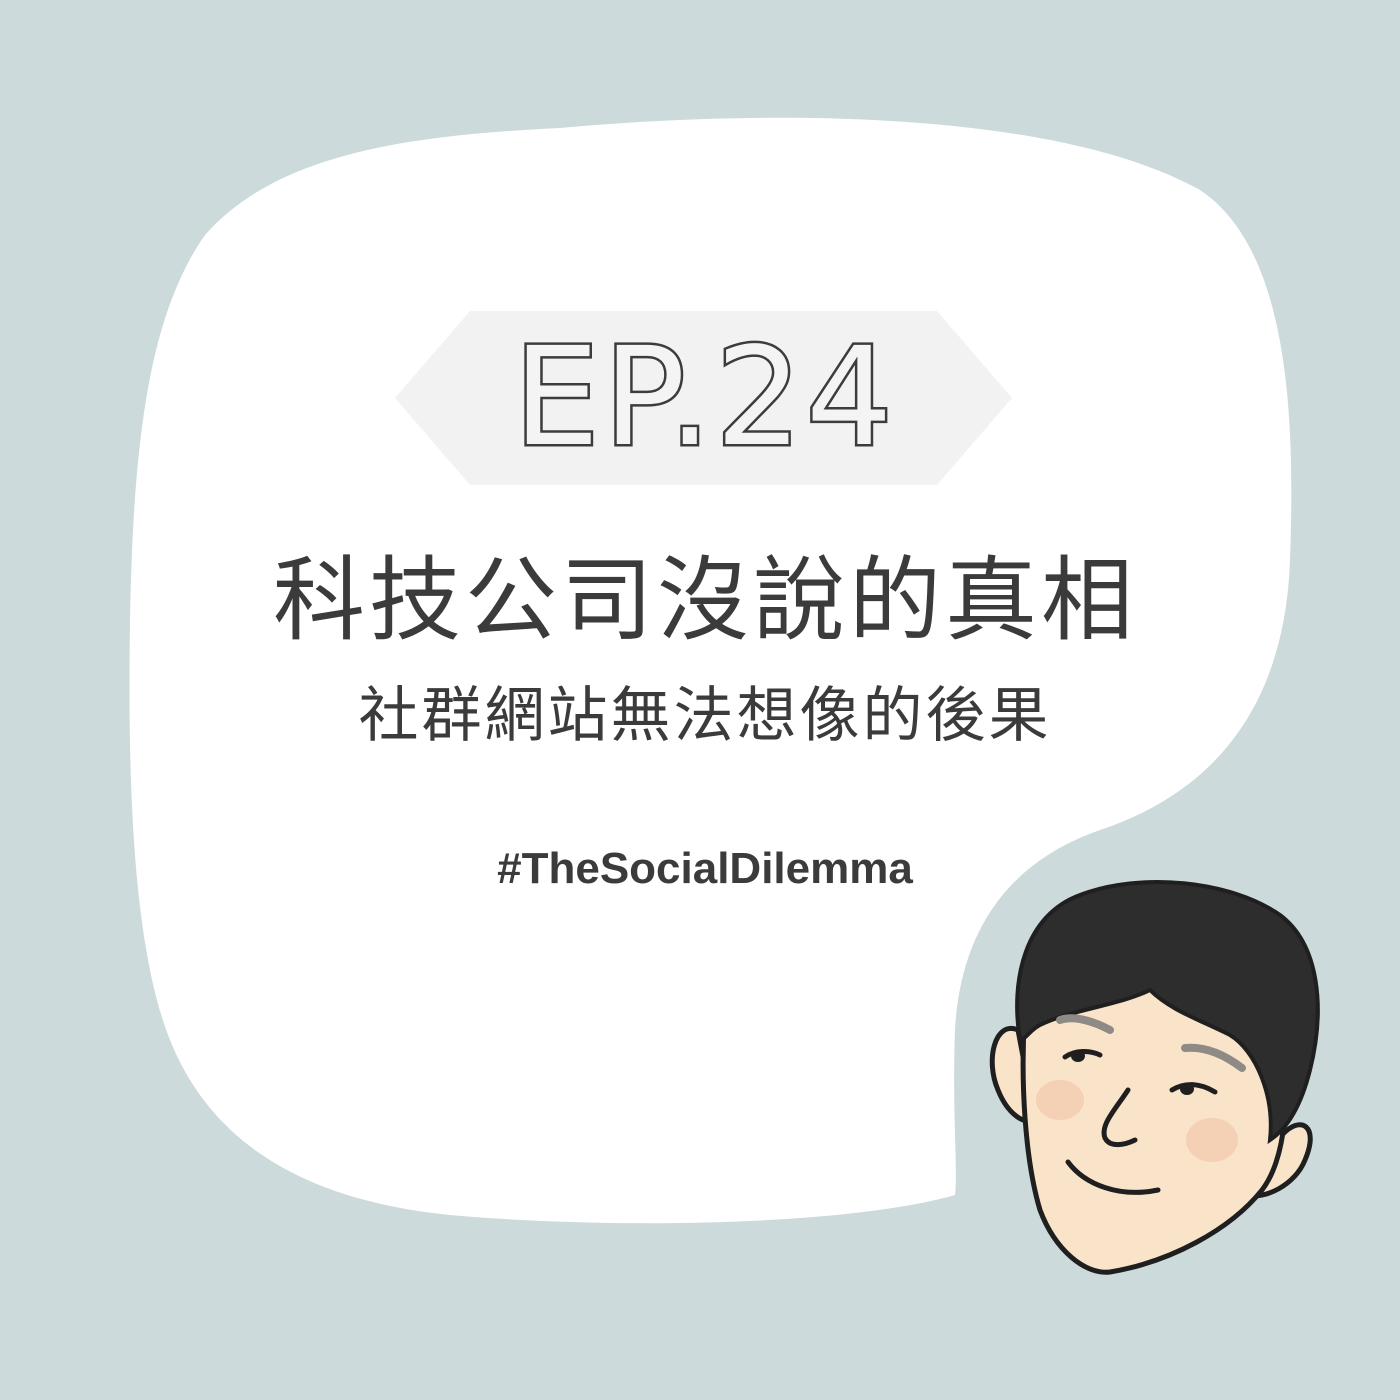 The width and height of the screenshot is (1400, 1400). I want to click on left-blush, so click(1060, 1100).